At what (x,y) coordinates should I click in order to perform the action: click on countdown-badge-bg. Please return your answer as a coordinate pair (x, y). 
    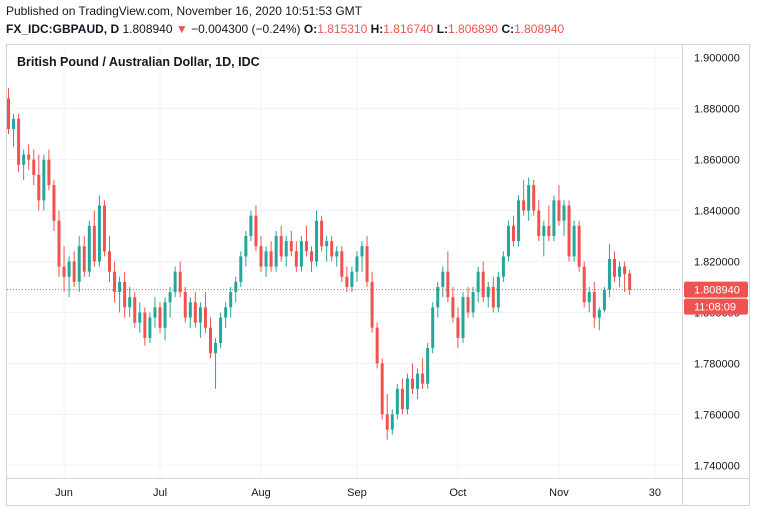
    Looking at the image, I should click on (716, 306).